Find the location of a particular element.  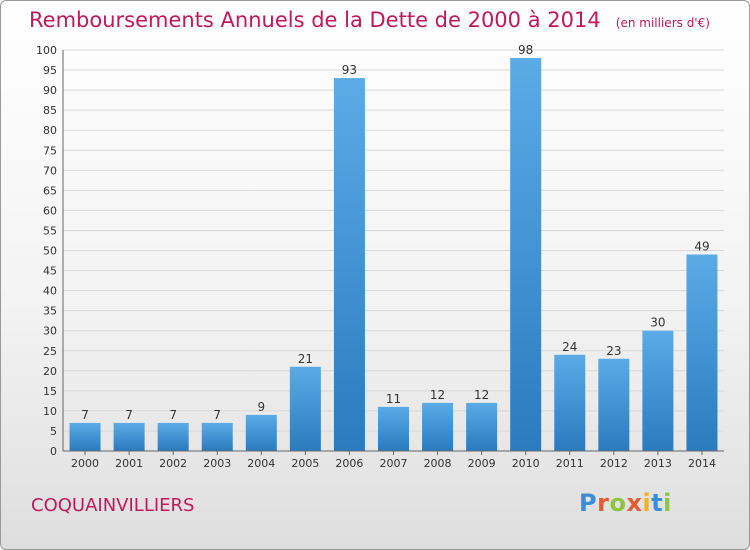

y-tick-label: 35 is located at coordinates (50, 311).